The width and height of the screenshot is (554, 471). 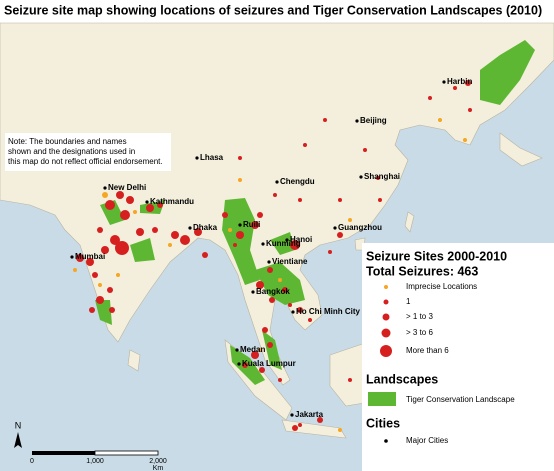 I want to click on city-label: Lhasa, so click(x=212, y=157).